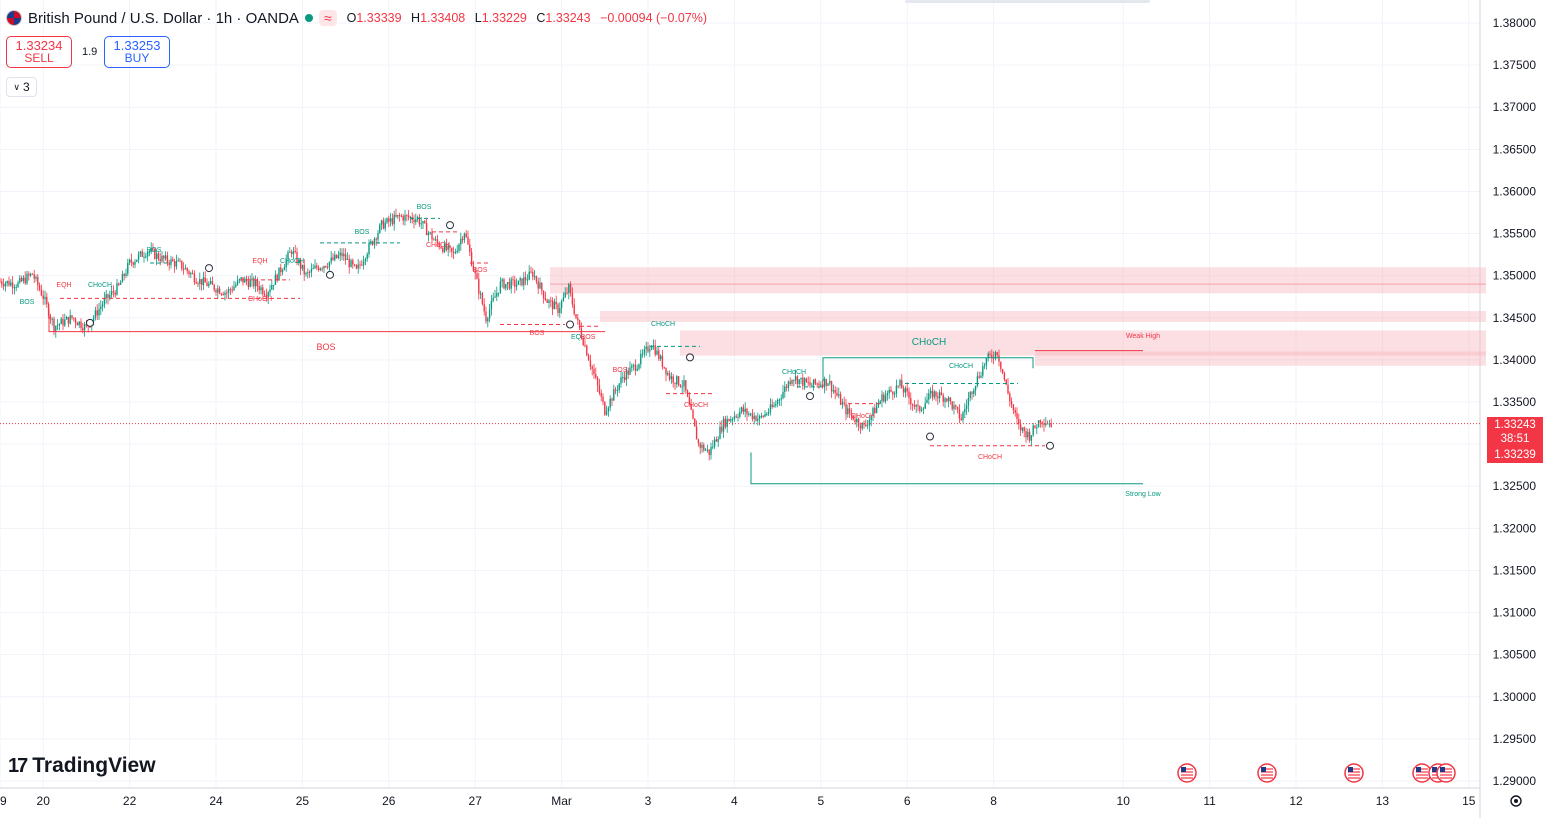 The image size is (1543, 818). What do you see at coordinates (1515, 149) in the screenshot?
I see `y-tick-label: 1.36500` at bounding box center [1515, 149].